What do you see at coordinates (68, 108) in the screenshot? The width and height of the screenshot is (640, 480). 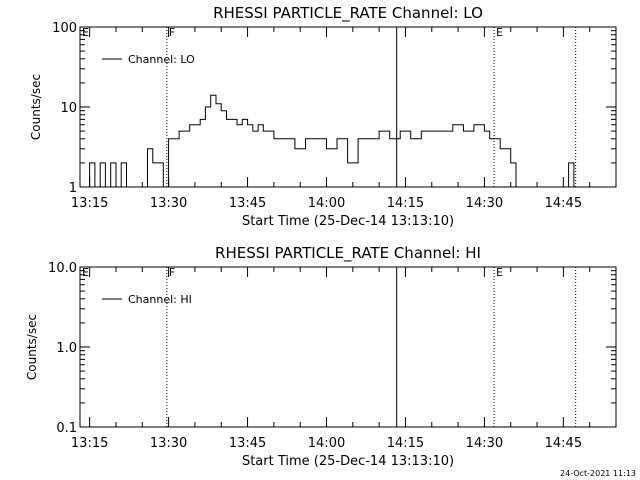 I see `y-tick-label: 10` at bounding box center [68, 108].